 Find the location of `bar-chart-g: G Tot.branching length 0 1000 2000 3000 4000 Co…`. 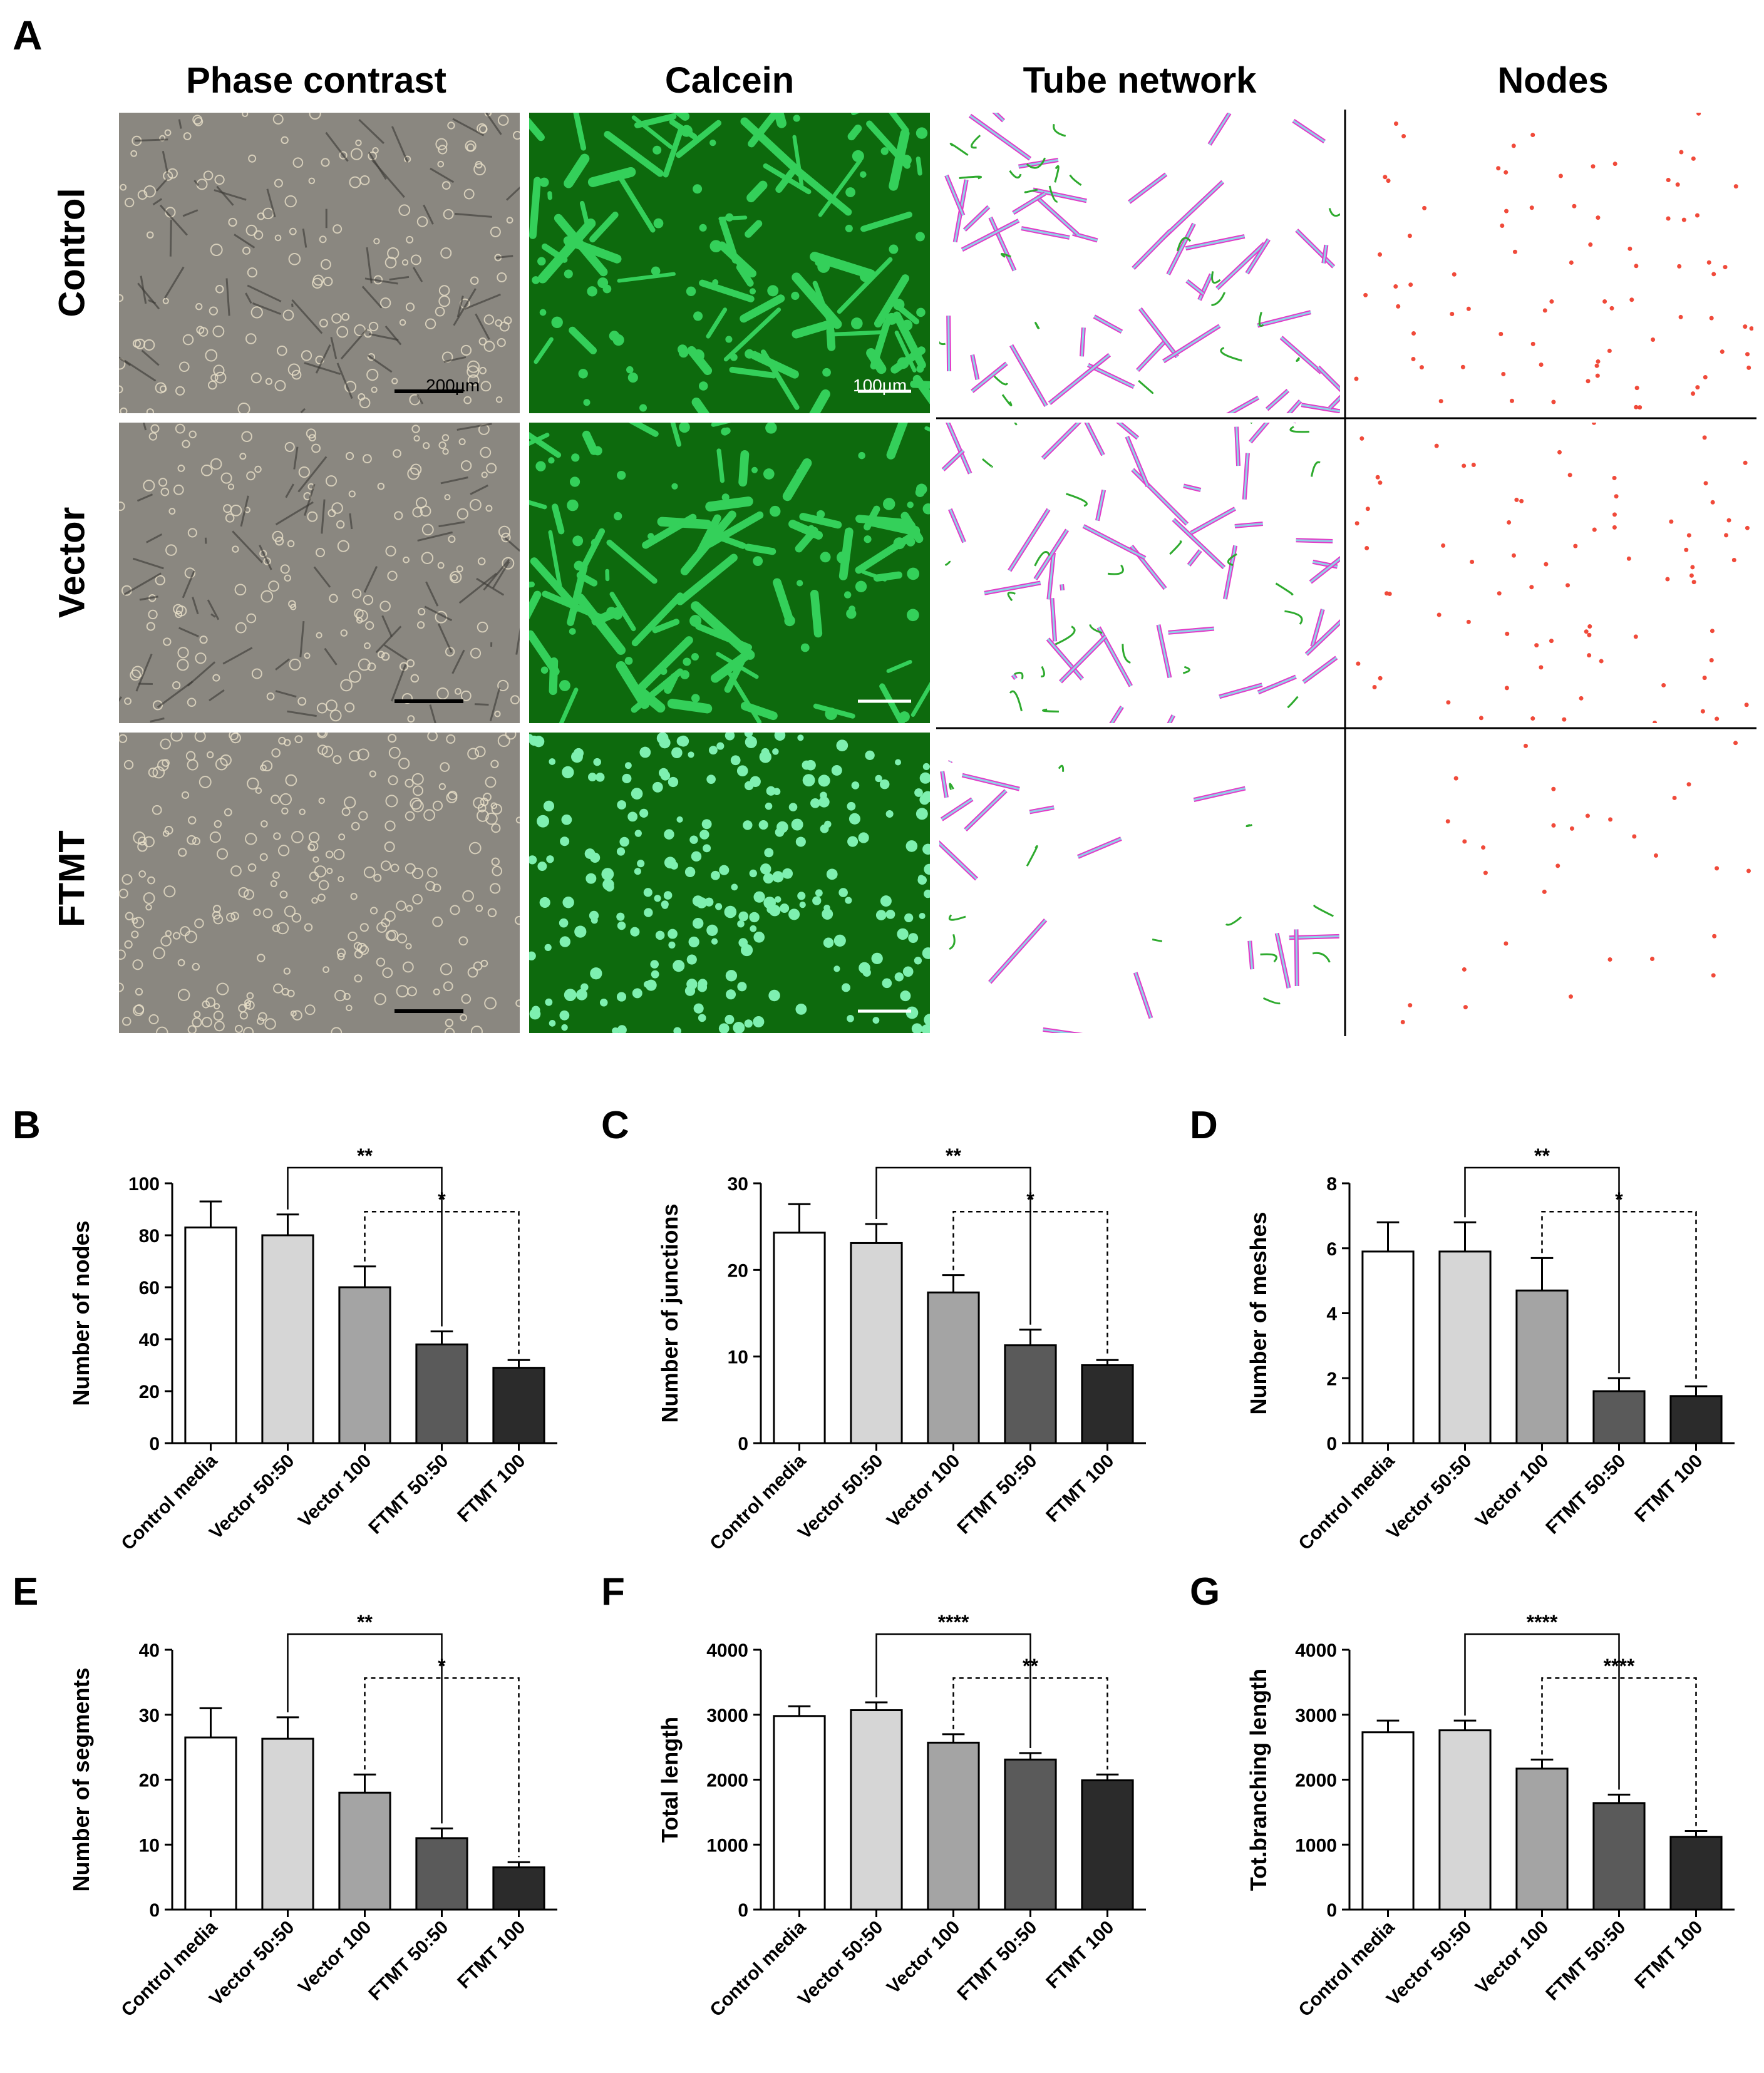

bar-chart-g: G Tot.branching length 0 1000 2000 3000 4000 Co… is located at coordinates (1471, 1800).